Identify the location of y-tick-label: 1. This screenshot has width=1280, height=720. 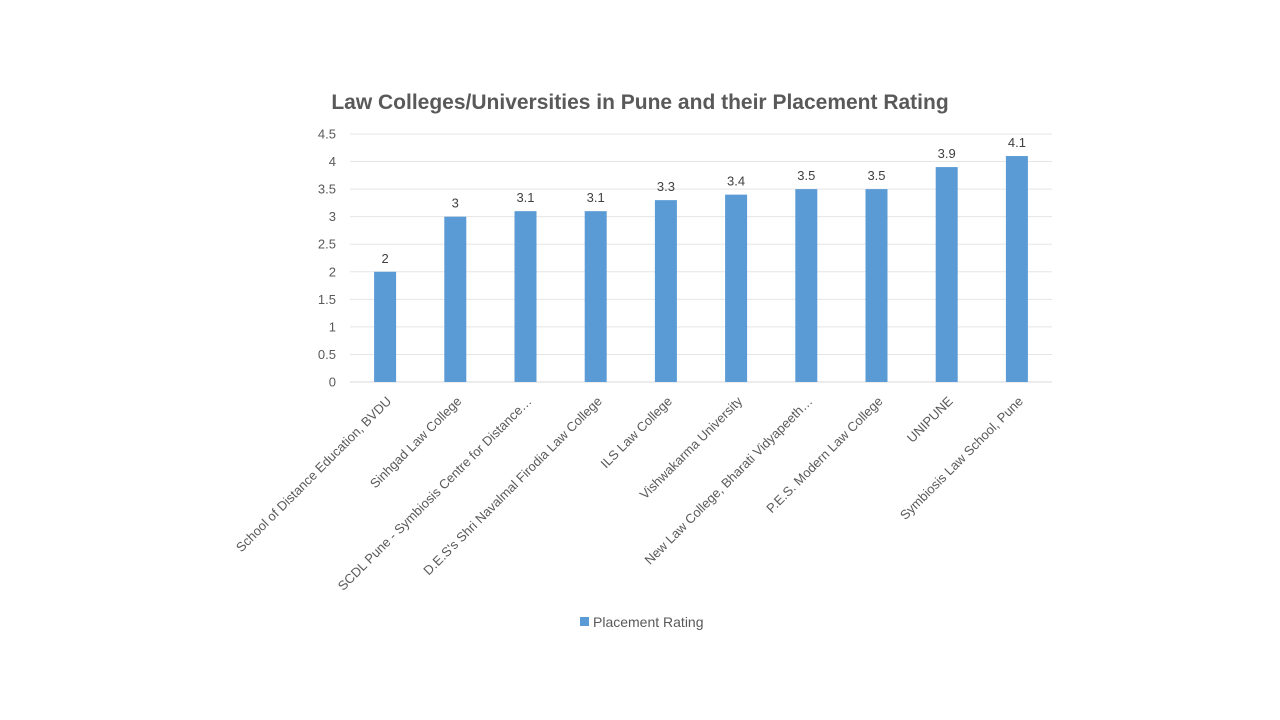
(332, 326).